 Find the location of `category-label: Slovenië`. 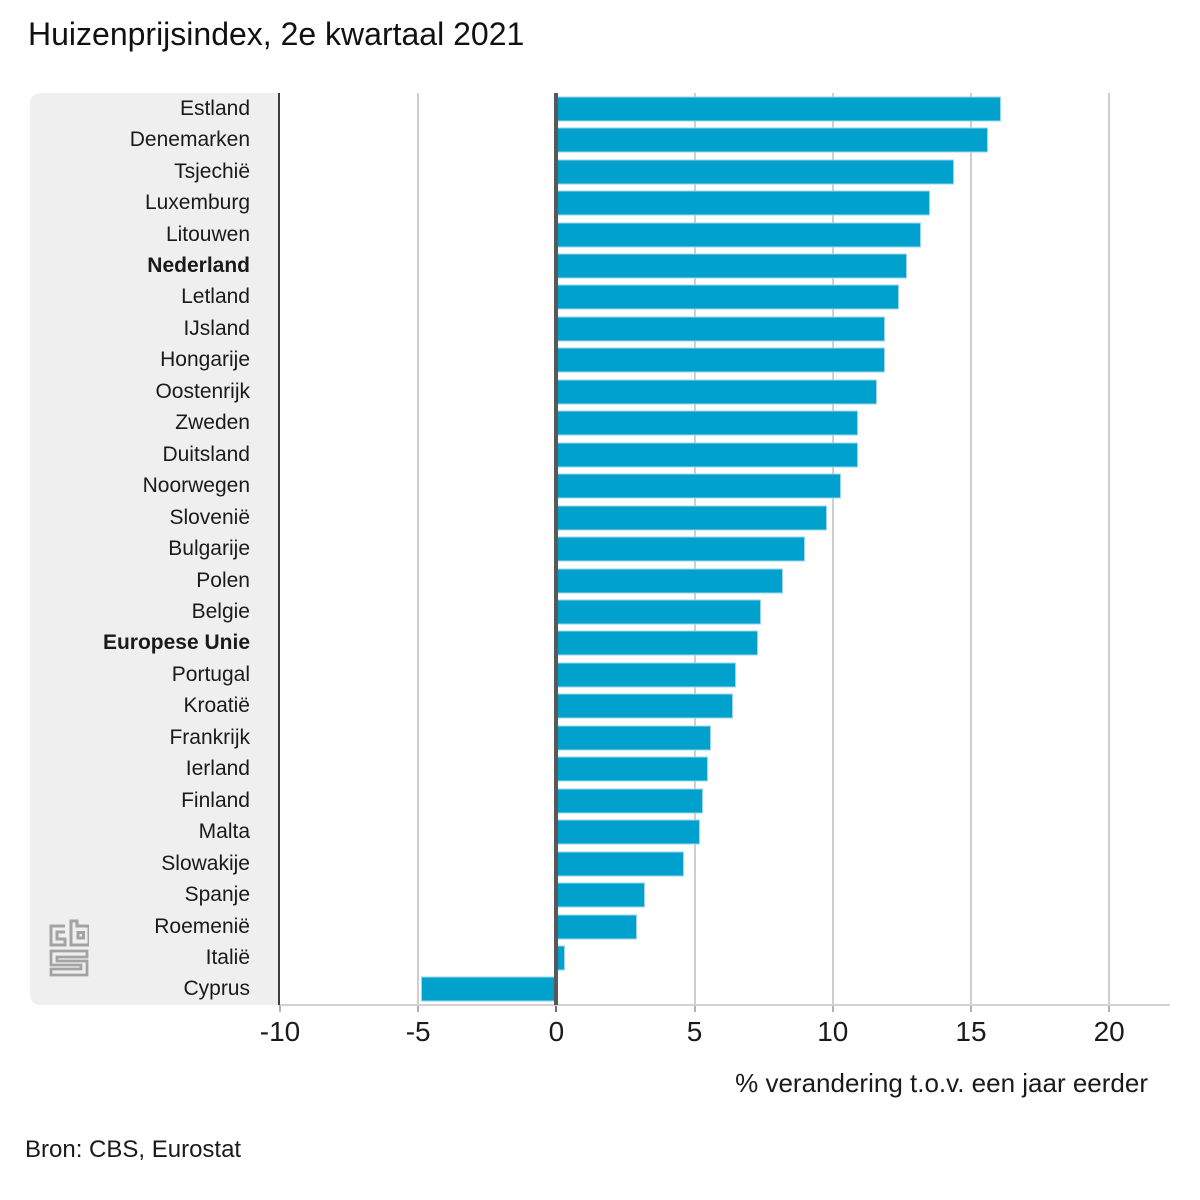

category-label: Slovenië is located at coordinates (209, 517).